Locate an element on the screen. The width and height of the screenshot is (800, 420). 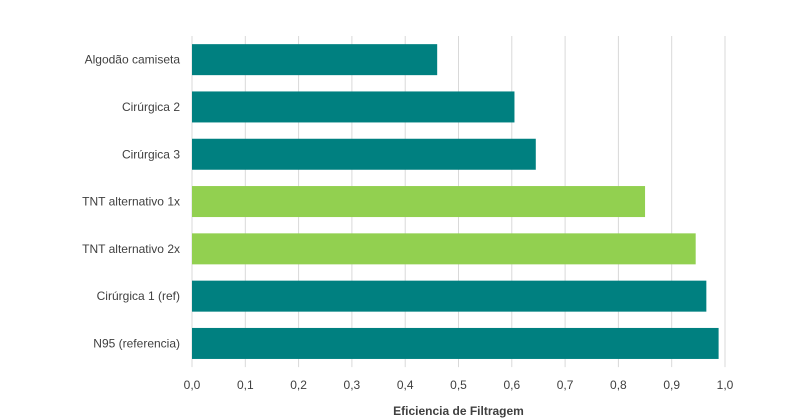
x-tick-labels: 0,0 0,1 0,2 0,3 0,4 0,5 0,6 0,7 0,8 0,9 1,0 is located at coordinates (459, 385).